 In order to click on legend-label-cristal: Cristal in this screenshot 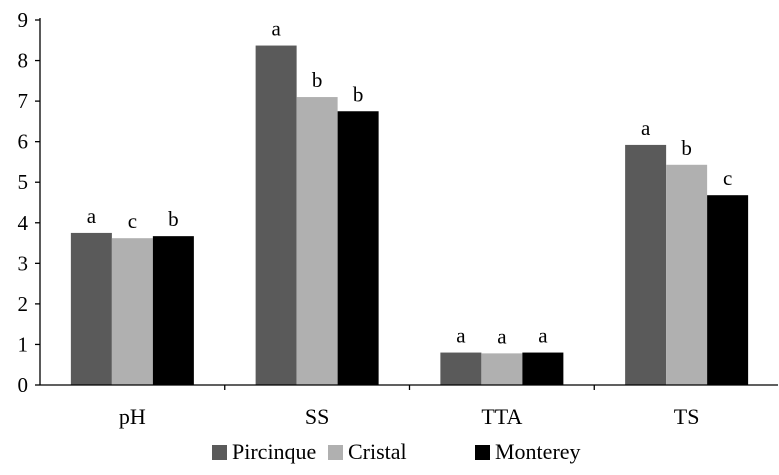, I will do `click(377, 451)`.